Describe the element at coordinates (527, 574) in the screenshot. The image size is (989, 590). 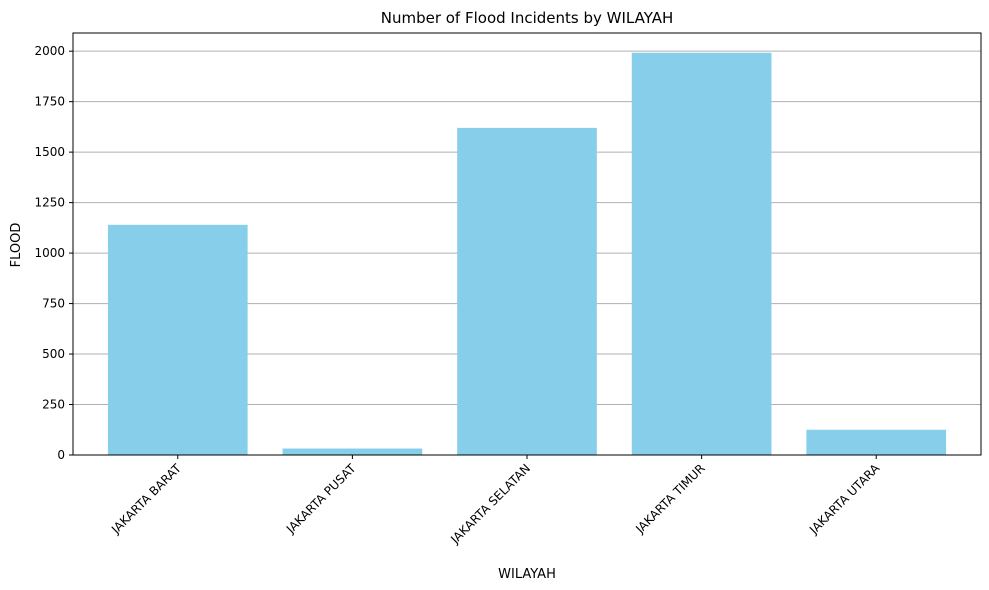
I see `x-axis-label: WILAYAH` at that location.